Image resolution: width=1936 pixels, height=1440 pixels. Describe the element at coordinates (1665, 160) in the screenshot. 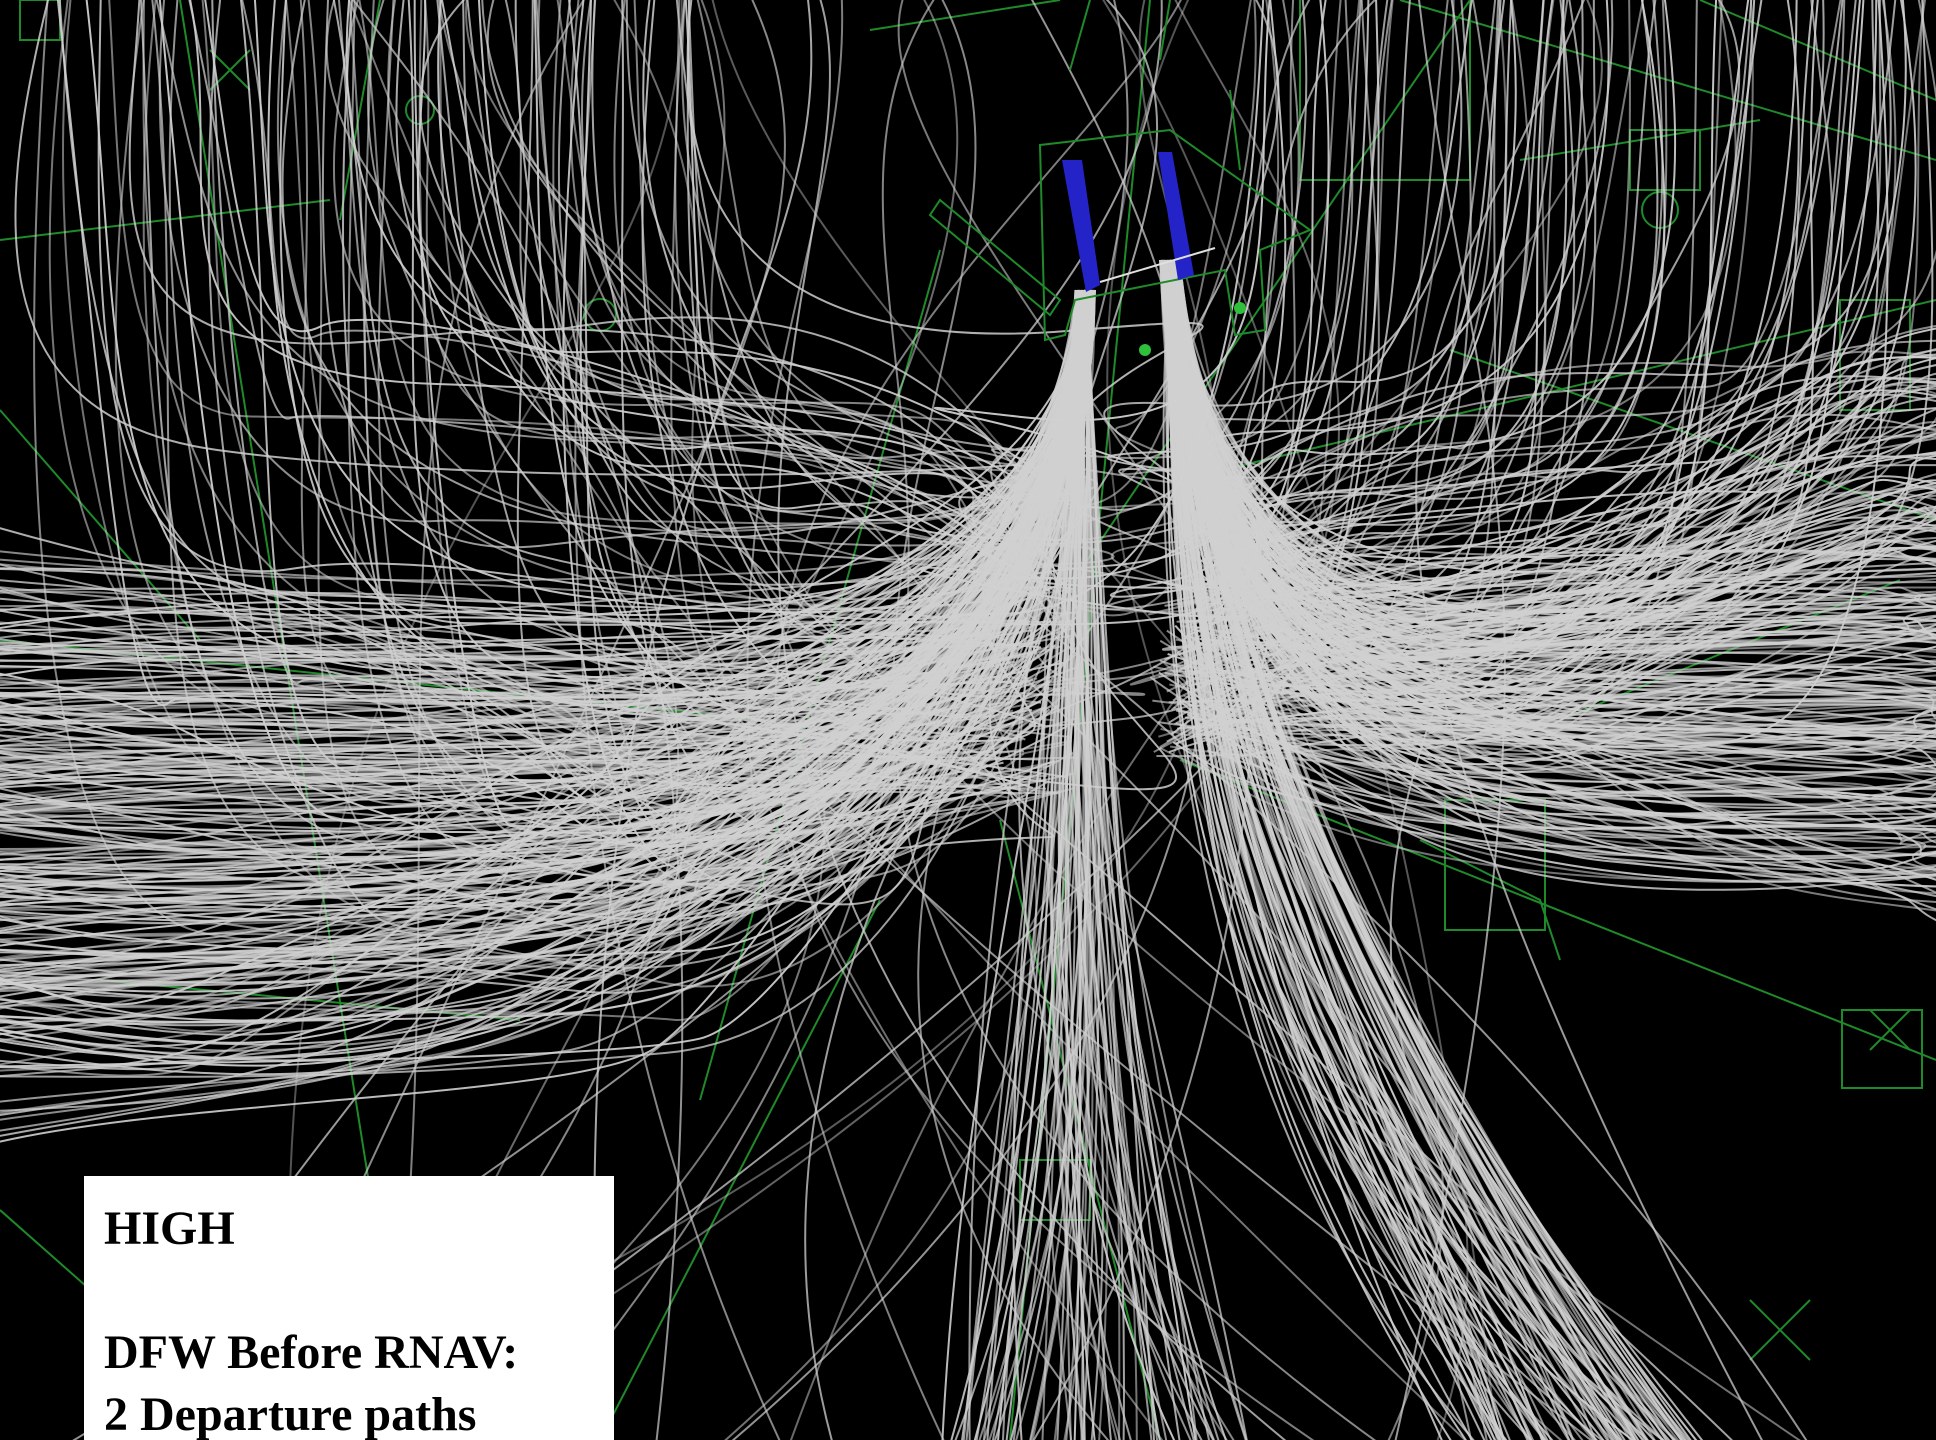

I see `map-sector-box` at that location.